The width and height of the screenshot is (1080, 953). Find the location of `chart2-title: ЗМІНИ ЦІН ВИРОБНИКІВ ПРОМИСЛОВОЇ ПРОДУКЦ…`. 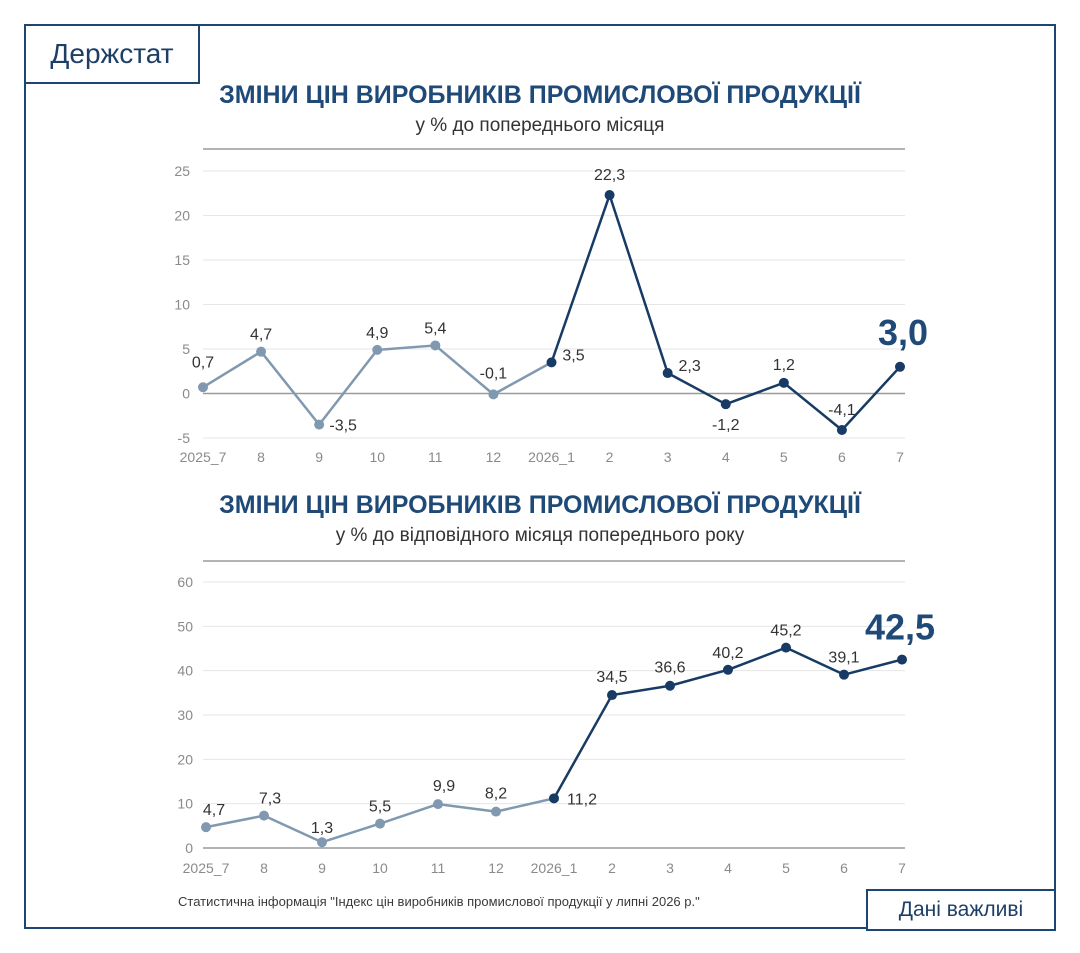

chart2-title: ЗМІНИ ЦІН ВИРОБНИКІВ ПРОМИСЛОВОЇ ПРОДУКЦ… is located at coordinates (540, 505).